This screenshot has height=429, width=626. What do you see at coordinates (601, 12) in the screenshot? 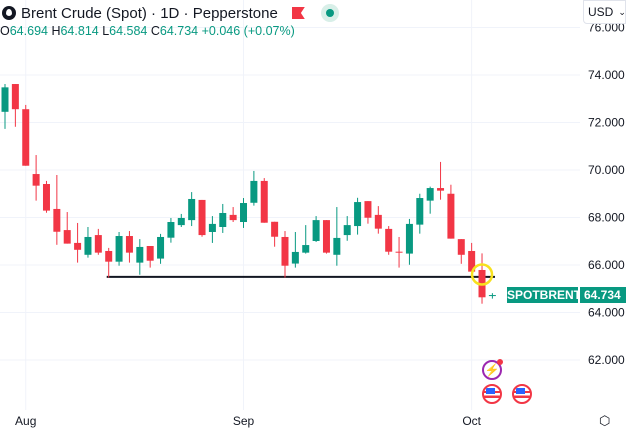
I see `currency-label: USD` at bounding box center [601, 12].